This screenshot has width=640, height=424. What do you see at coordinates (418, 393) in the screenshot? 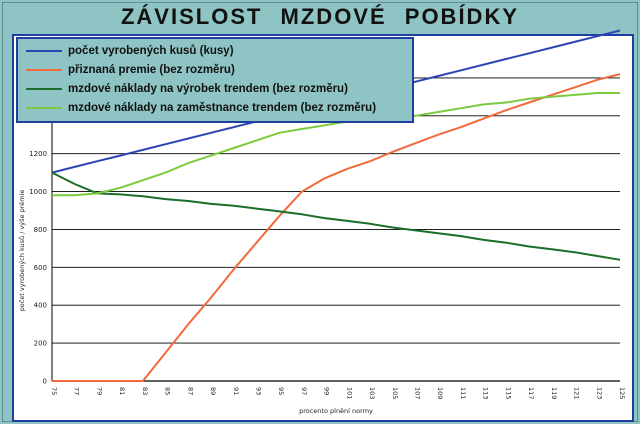
I see `x-tick-label: 107` at bounding box center [418, 393].